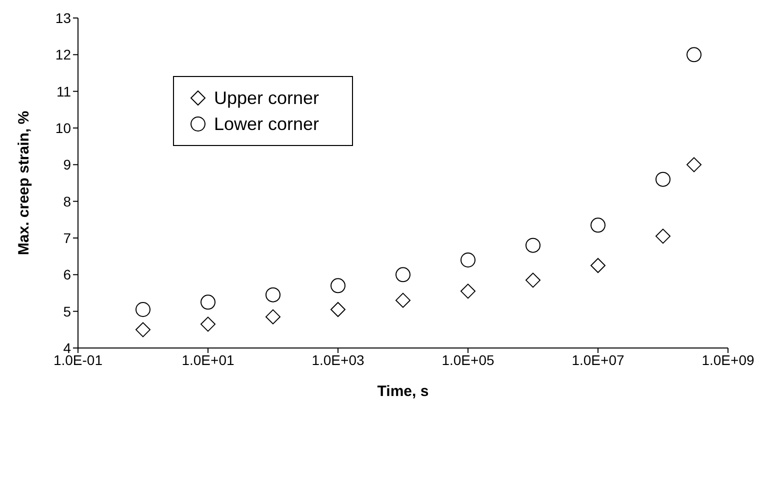 This screenshot has width=771, height=486. Describe the element at coordinates (64, 91) in the screenshot. I see `y-tick-label: 11` at that location.